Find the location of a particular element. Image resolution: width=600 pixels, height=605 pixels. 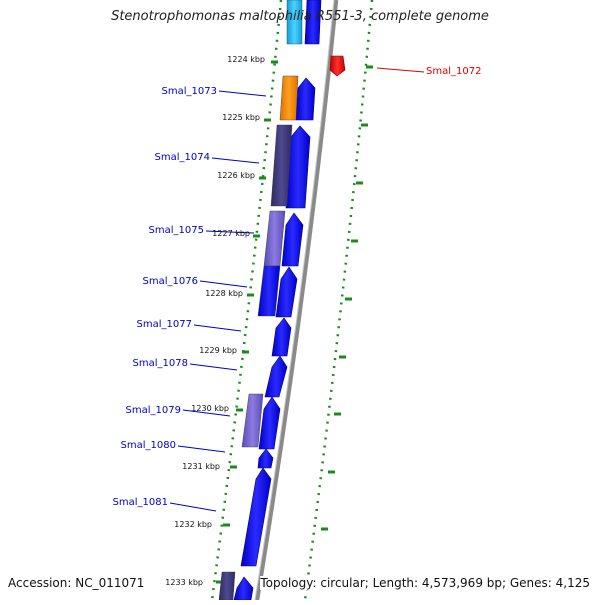

tick-label-1230: 1230 kbp is located at coordinates (210, 408).